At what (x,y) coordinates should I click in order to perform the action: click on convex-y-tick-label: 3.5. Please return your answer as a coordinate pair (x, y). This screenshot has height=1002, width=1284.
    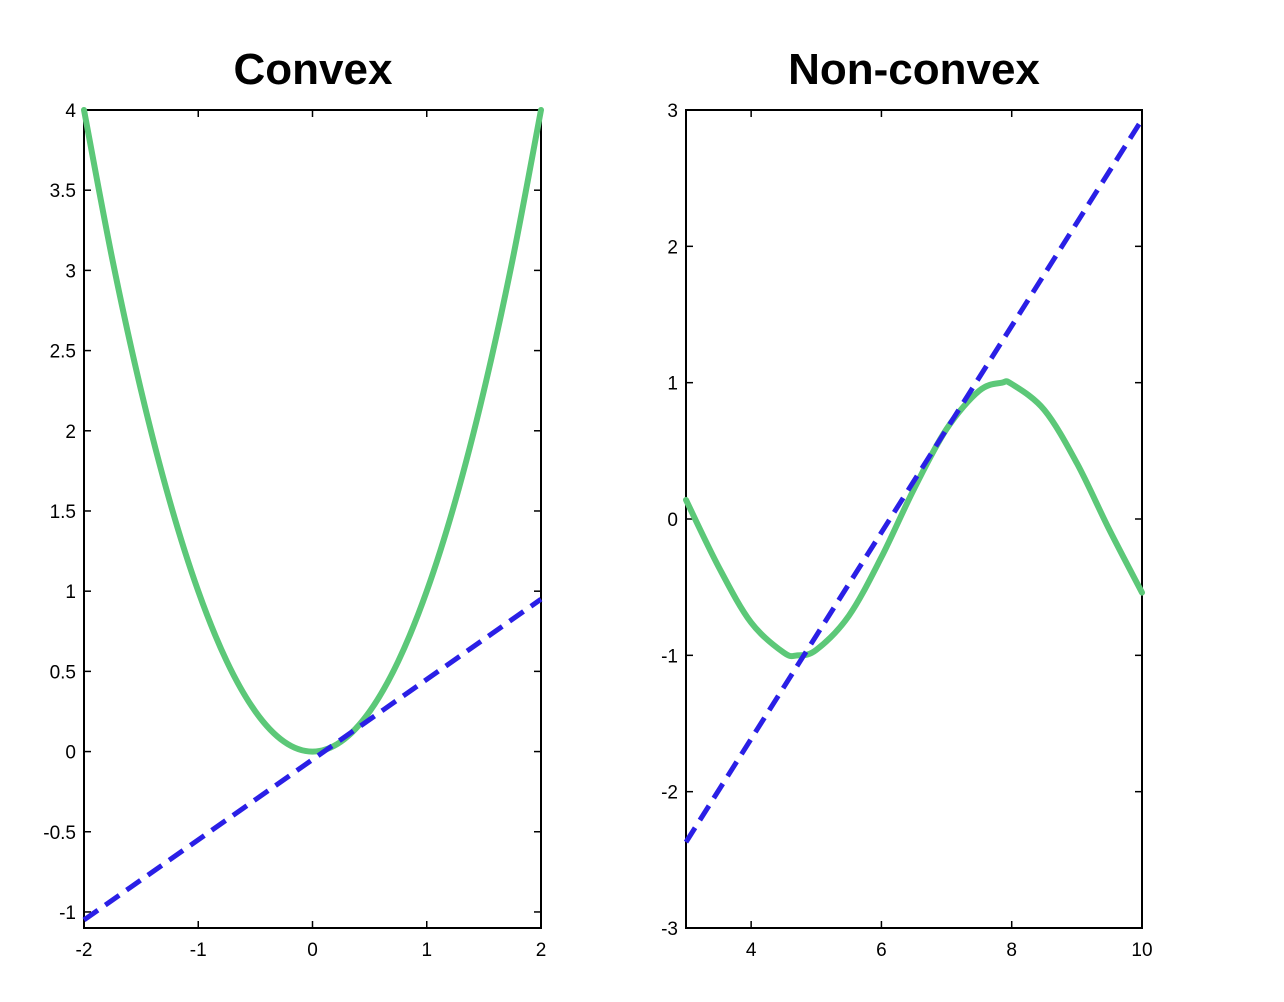
    Looking at the image, I should click on (63, 191).